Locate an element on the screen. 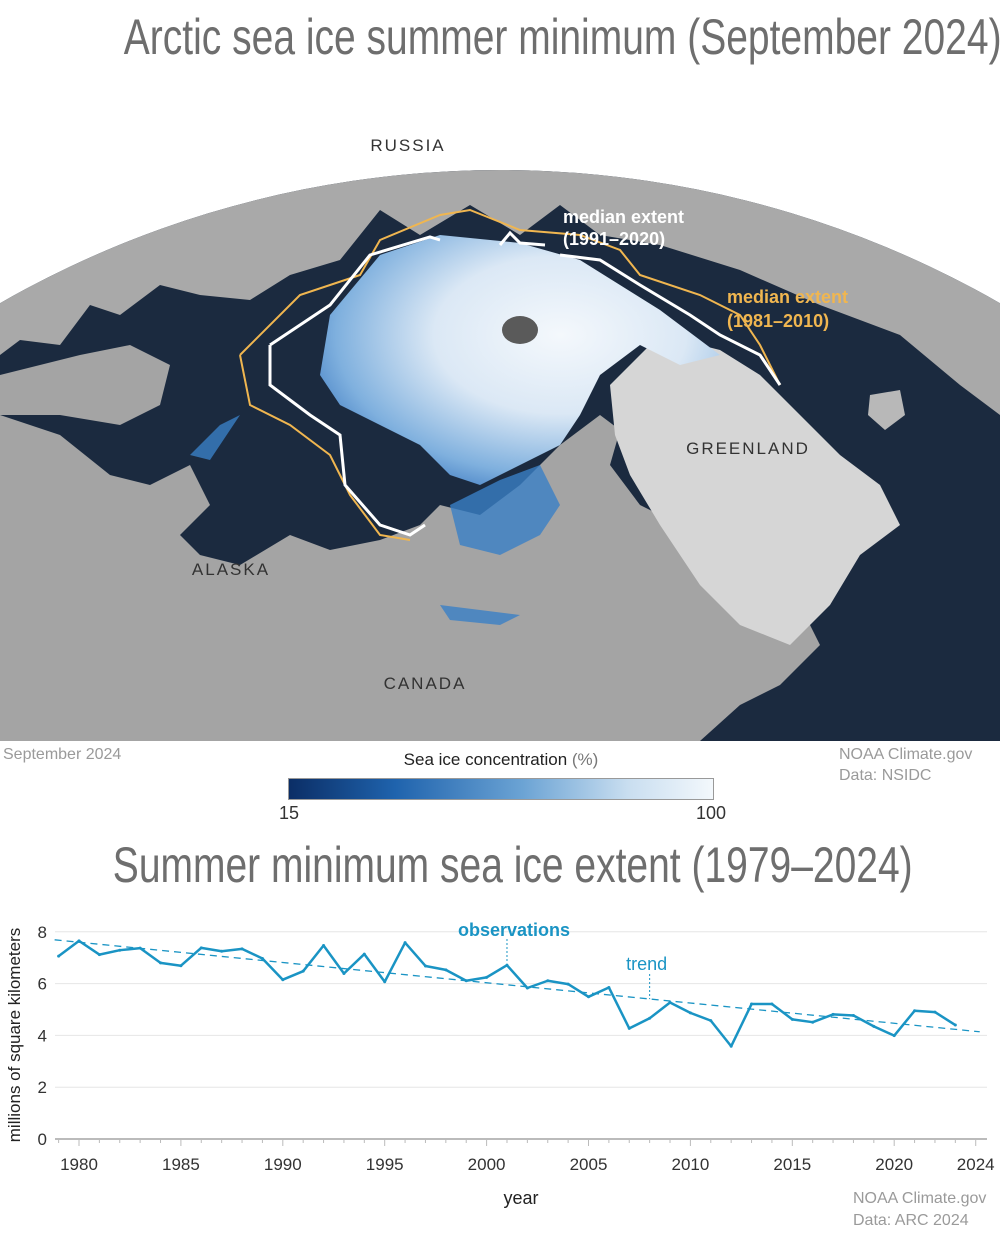  x-tick-label: 2010 is located at coordinates (690, 1164).